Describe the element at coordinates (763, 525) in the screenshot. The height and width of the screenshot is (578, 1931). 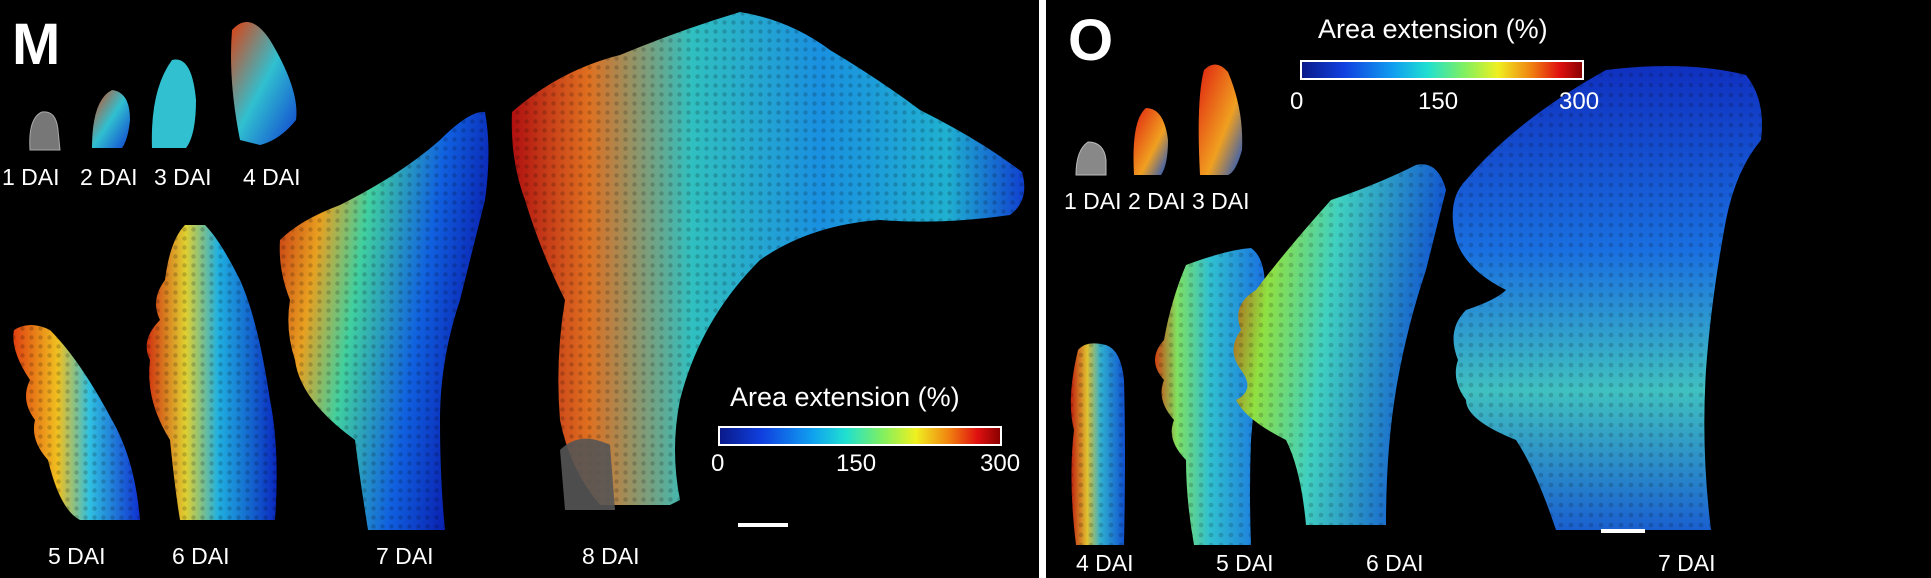
I see `scale-bar` at that location.